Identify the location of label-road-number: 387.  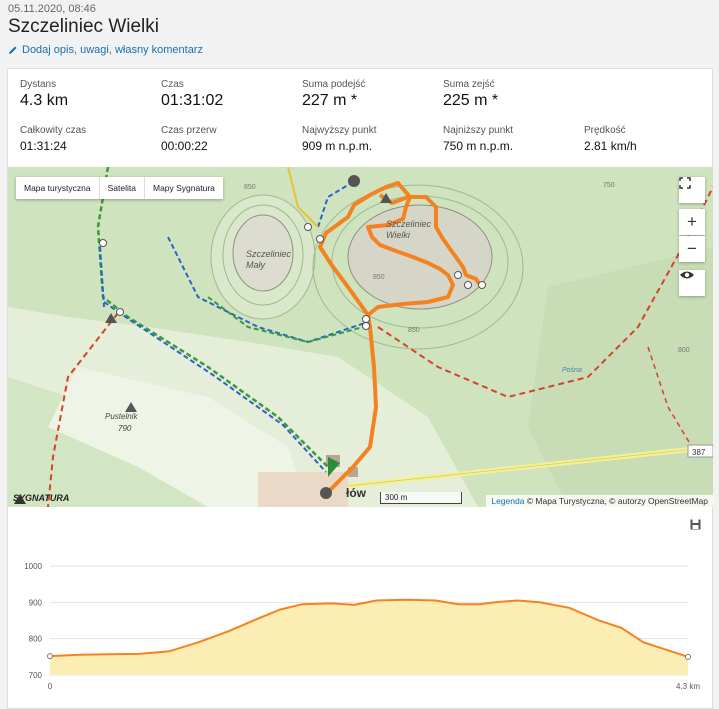
(699, 452).